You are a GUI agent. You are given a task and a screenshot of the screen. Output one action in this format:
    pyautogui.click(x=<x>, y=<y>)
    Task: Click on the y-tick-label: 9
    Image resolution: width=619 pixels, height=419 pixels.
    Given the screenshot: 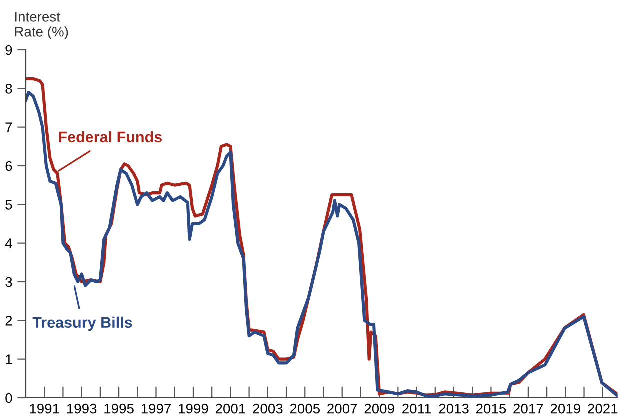 What is the action you would take?
    pyautogui.click(x=9, y=50)
    